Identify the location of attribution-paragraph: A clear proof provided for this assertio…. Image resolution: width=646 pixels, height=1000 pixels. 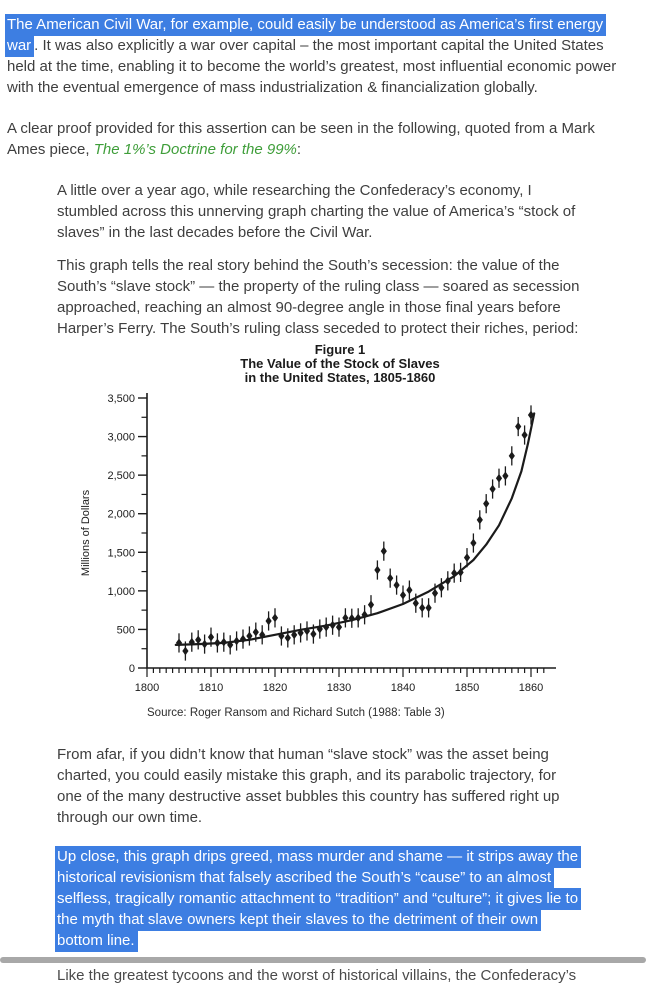
(319, 139).